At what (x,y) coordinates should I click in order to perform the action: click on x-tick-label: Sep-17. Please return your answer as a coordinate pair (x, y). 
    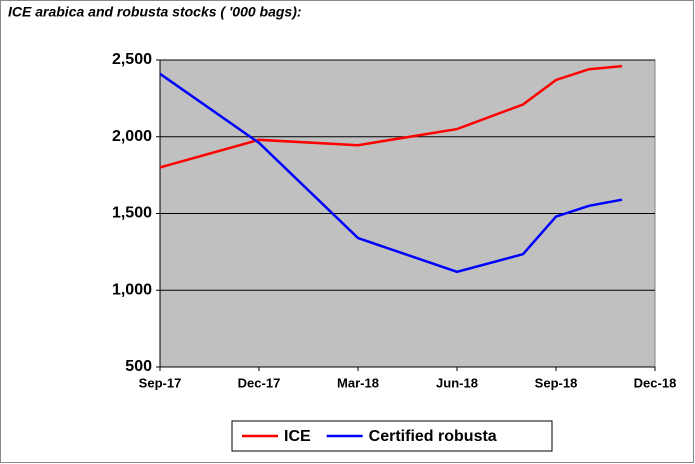
    Looking at the image, I should click on (160, 382).